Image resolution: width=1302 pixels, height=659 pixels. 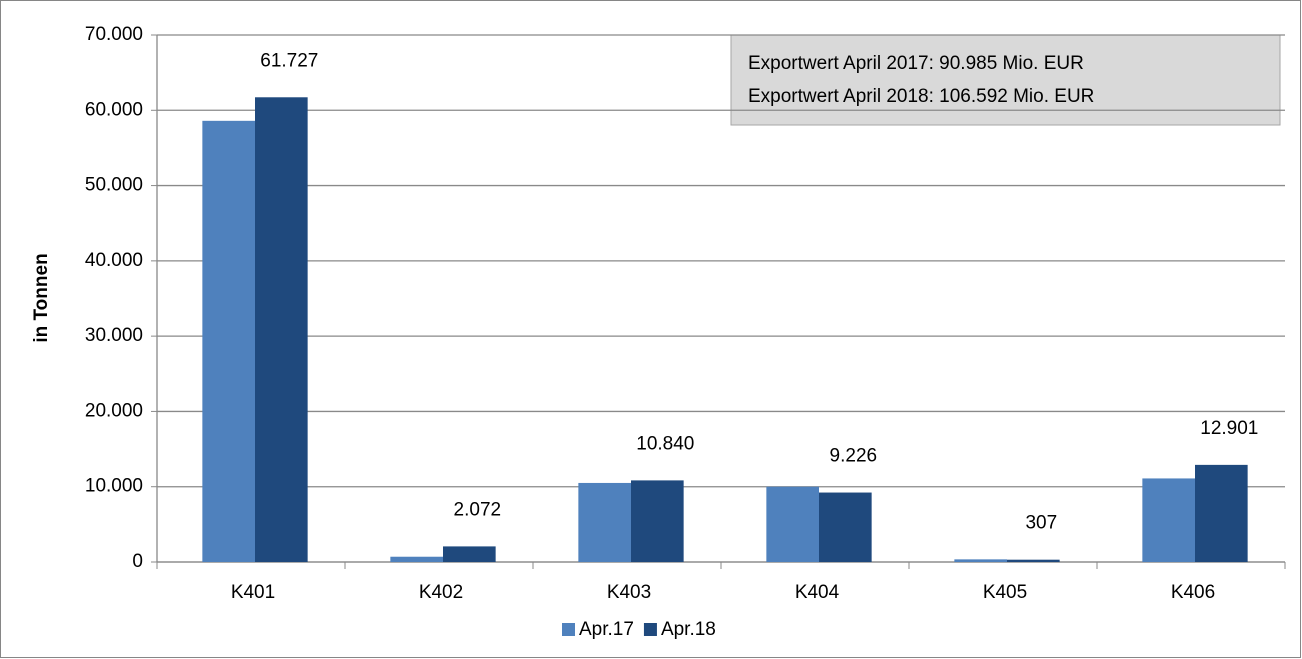 What do you see at coordinates (916, 63) in the screenshot?
I see `annotation: Exportwert April 2017: 90.985 Mio. EUR` at bounding box center [916, 63].